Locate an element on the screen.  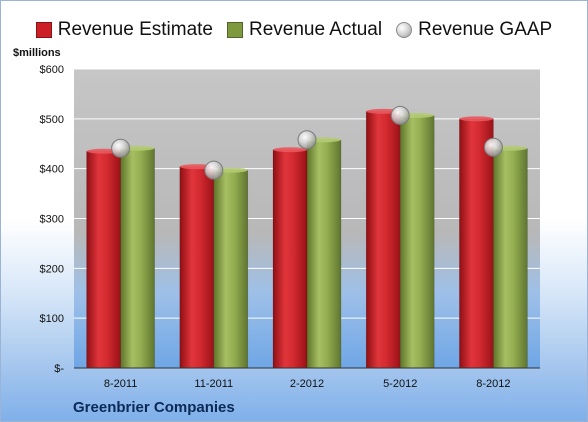
legend-swatch-actual-icon is located at coordinates (235, 30).